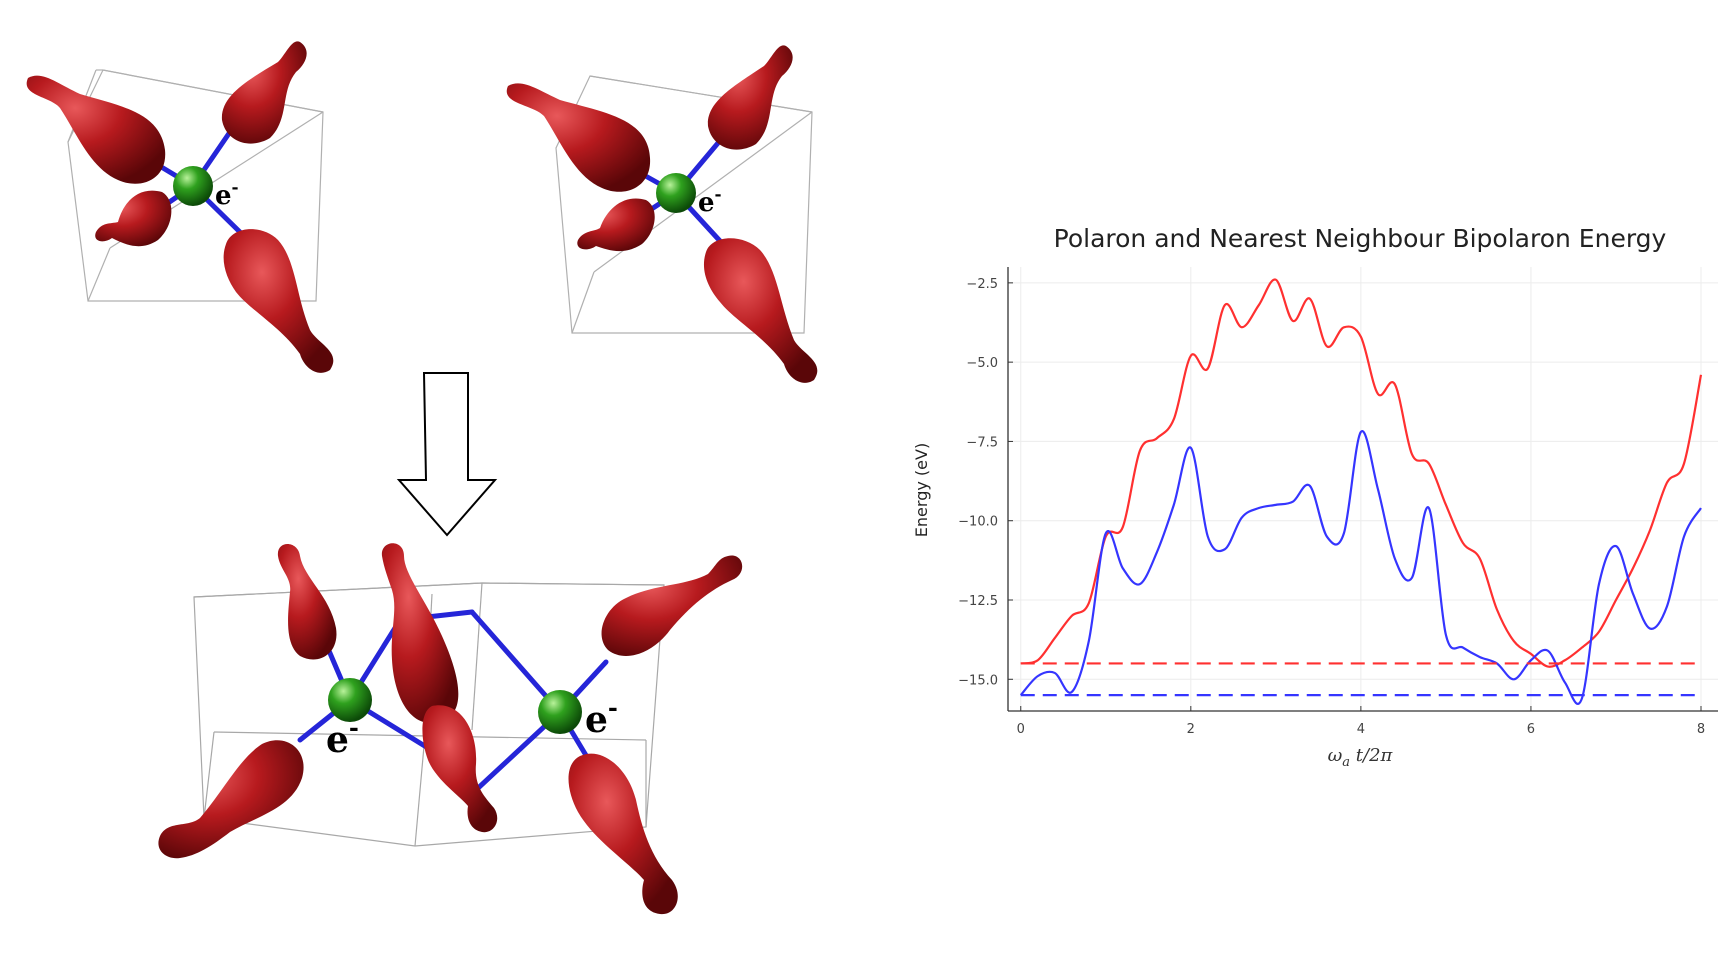 Image resolution: width=1724 pixels, height=956 pixels. I want to click on x-tick-label: 0, so click(1021, 729).